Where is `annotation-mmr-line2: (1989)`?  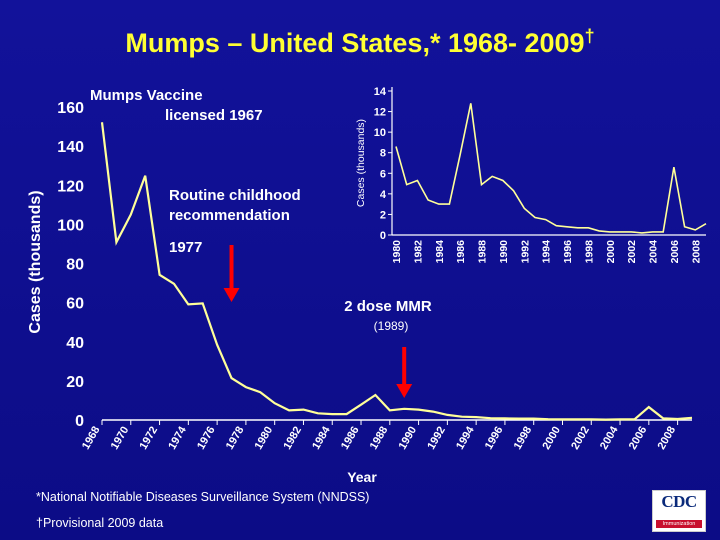 annotation-mmr-line2: (1989) is located at coordinates (391, 326).